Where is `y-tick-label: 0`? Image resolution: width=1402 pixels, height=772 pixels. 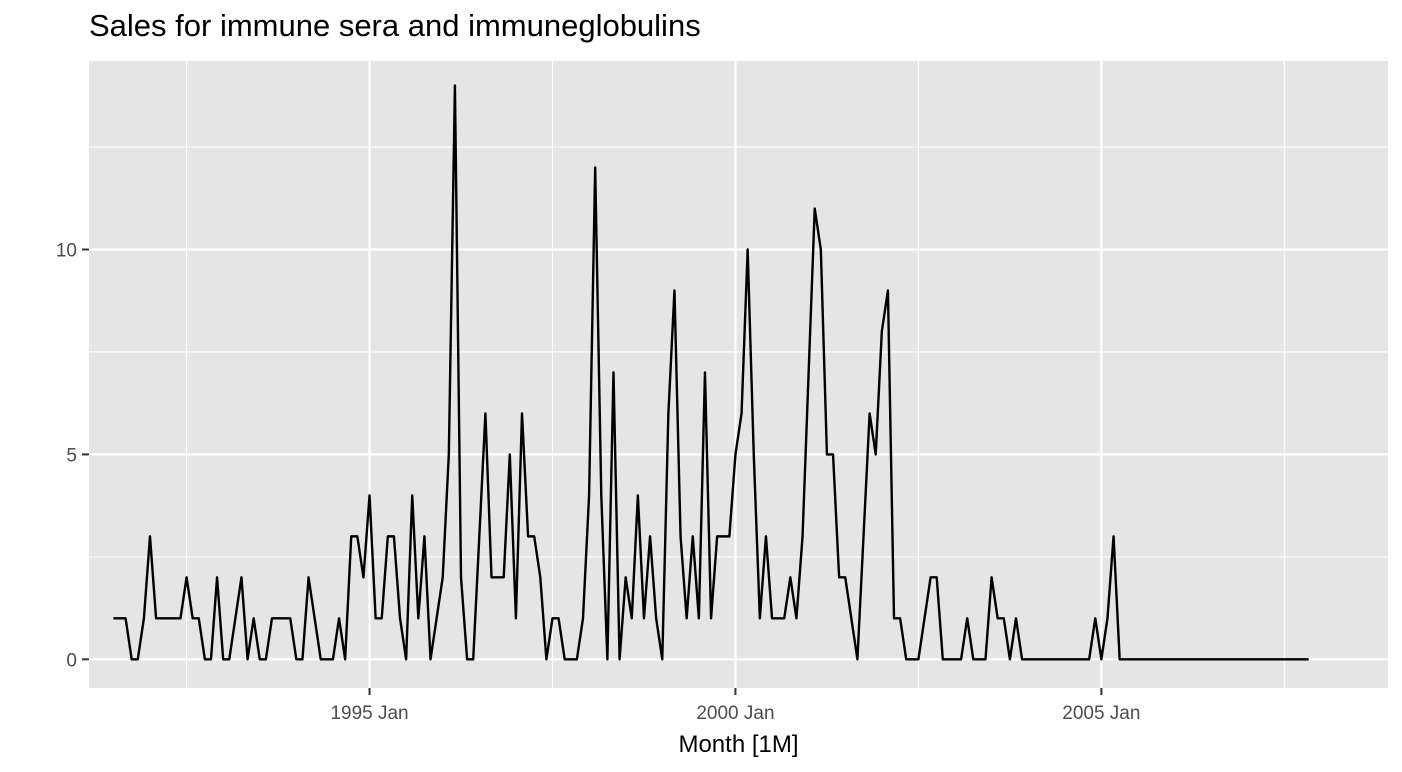
y-tick-label: 0 is located at coordinates (71, 660).